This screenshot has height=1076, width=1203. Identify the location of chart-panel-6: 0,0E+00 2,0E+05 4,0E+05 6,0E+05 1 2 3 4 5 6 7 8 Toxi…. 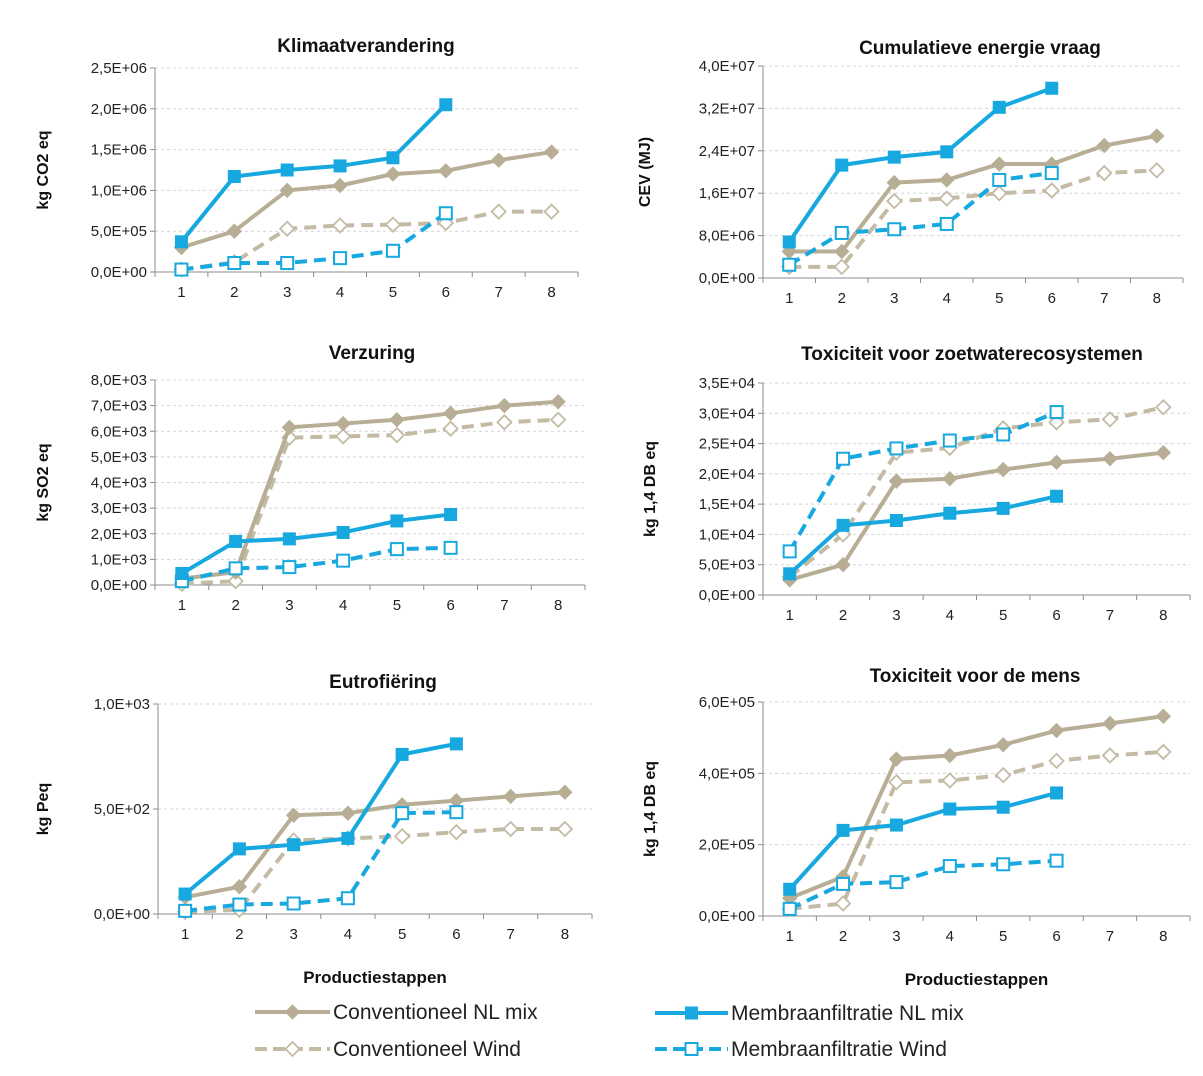
(916, 827).